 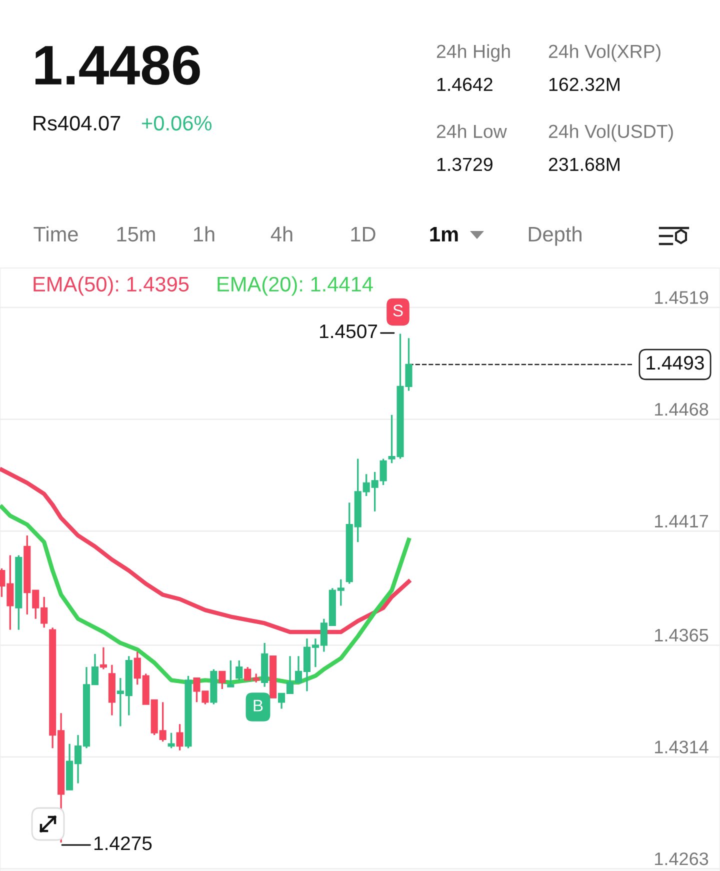 What do you see at coordinates (464, 85) in the screenshot?
I see `text: 1.4642` at bounding box center [464, 85].